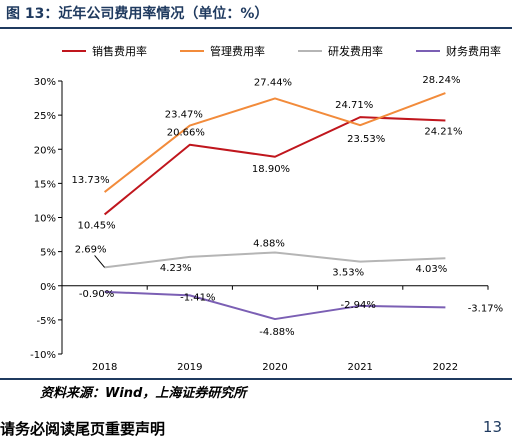 Image resolution: width=512 pixels, height=439 pixels. What do you see at coordinates (83, 429) in the screenshot?
I see `disclaimer-notice: 请务必阅读尾页重要声明` at bounding box center [83, 429].